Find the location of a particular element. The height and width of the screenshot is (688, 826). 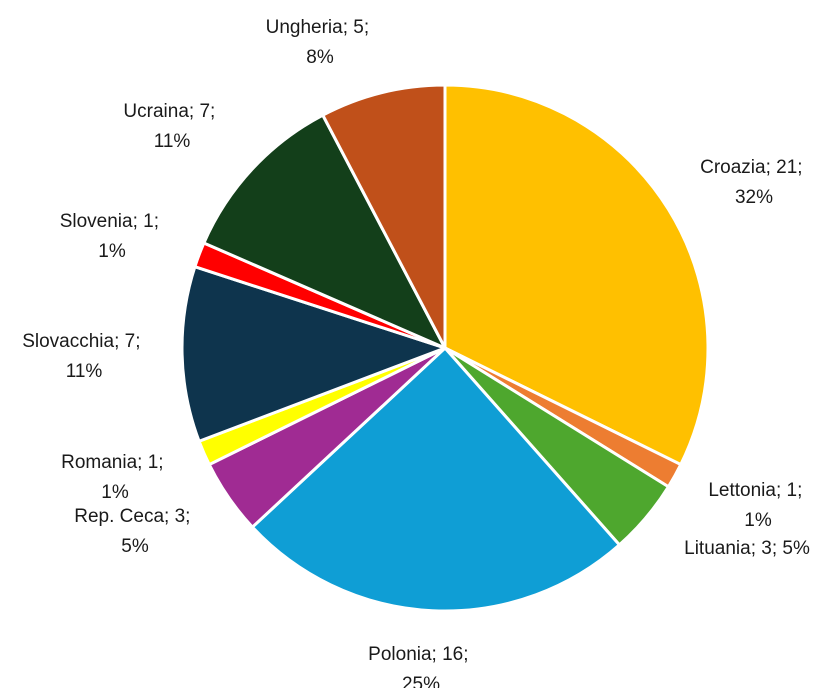

label-slovacchia: Slovacchia; 7; 11% is located at coordinates (84, 356).